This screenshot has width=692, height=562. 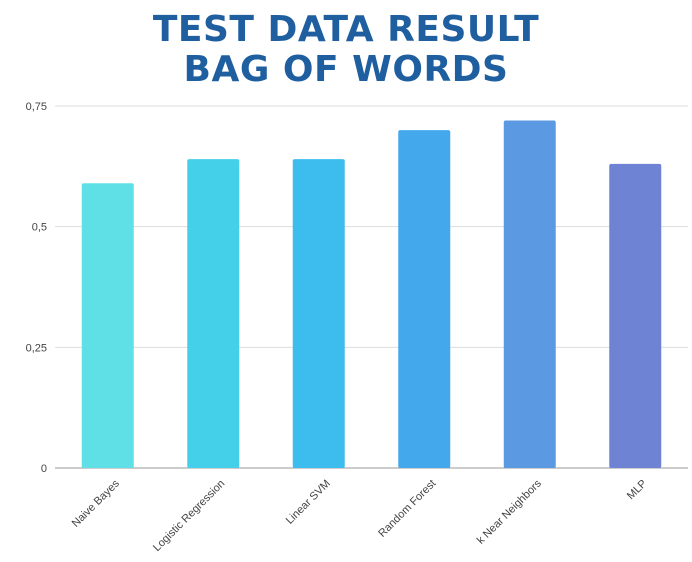 What do you see at coordinates (189, 516) in the screenshot?
I see `x-tick-label: Logistic Regression` at bounding box center [189, 516].